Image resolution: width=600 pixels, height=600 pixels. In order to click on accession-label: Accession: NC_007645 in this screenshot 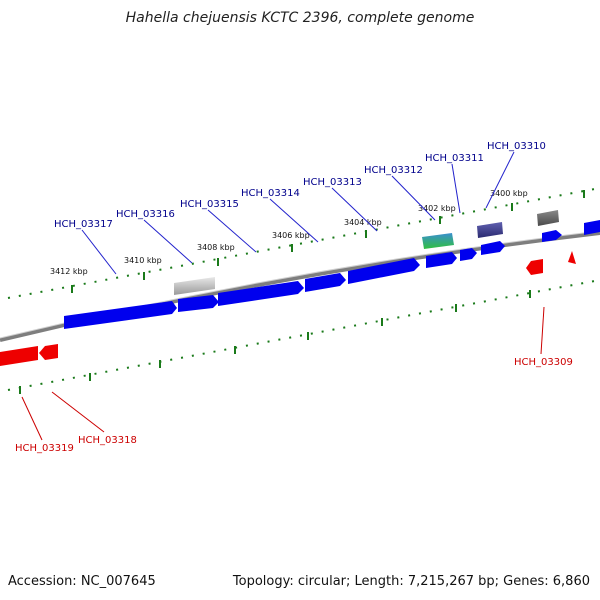, I will do `click(82, 581)`.